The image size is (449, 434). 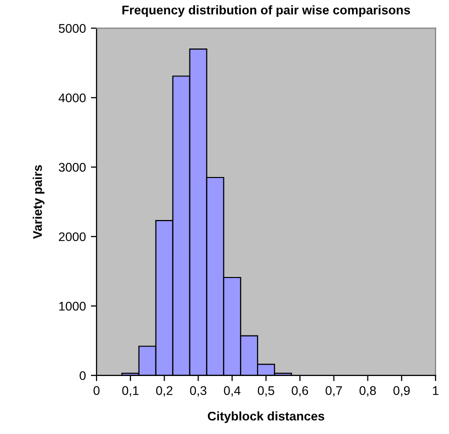 What do you see at coordinates (97, 391) in the screenshot?
I see `x-tick-label: 0` at bounding box center [97, 391].